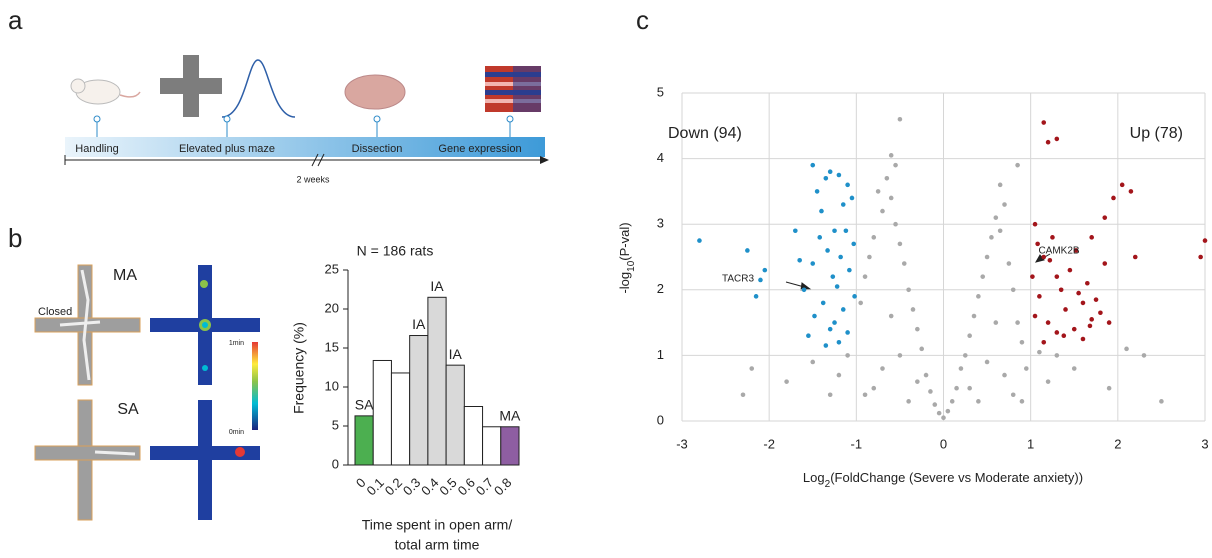  I want to click on annotation: CAMK2B, so click(1058, 251).